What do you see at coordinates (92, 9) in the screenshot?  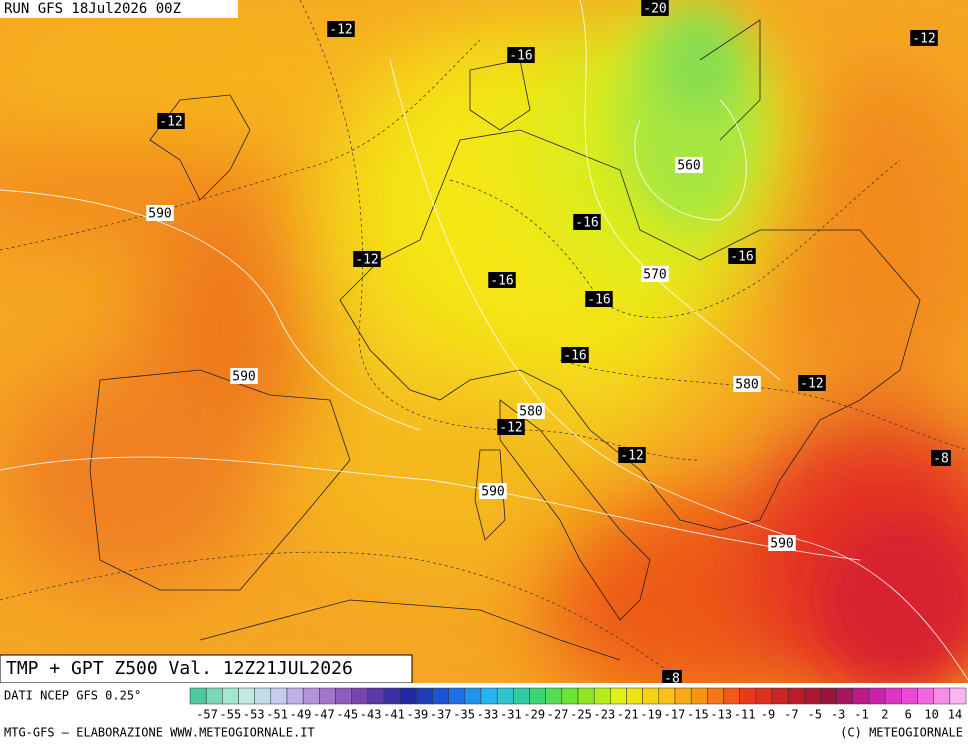 I see `run-info: RUN GFS 18Jul2026 00Z` at bounding box center [92, 9].